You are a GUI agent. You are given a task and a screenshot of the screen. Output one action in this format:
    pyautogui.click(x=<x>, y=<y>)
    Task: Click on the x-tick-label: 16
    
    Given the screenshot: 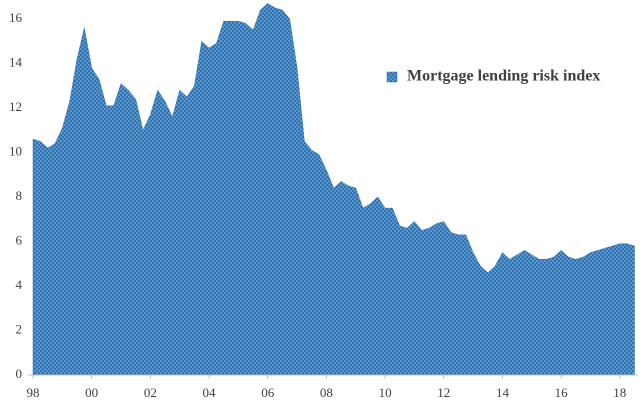 What is the action you would take?
    pyautogui.click(x=562, y=392)
    